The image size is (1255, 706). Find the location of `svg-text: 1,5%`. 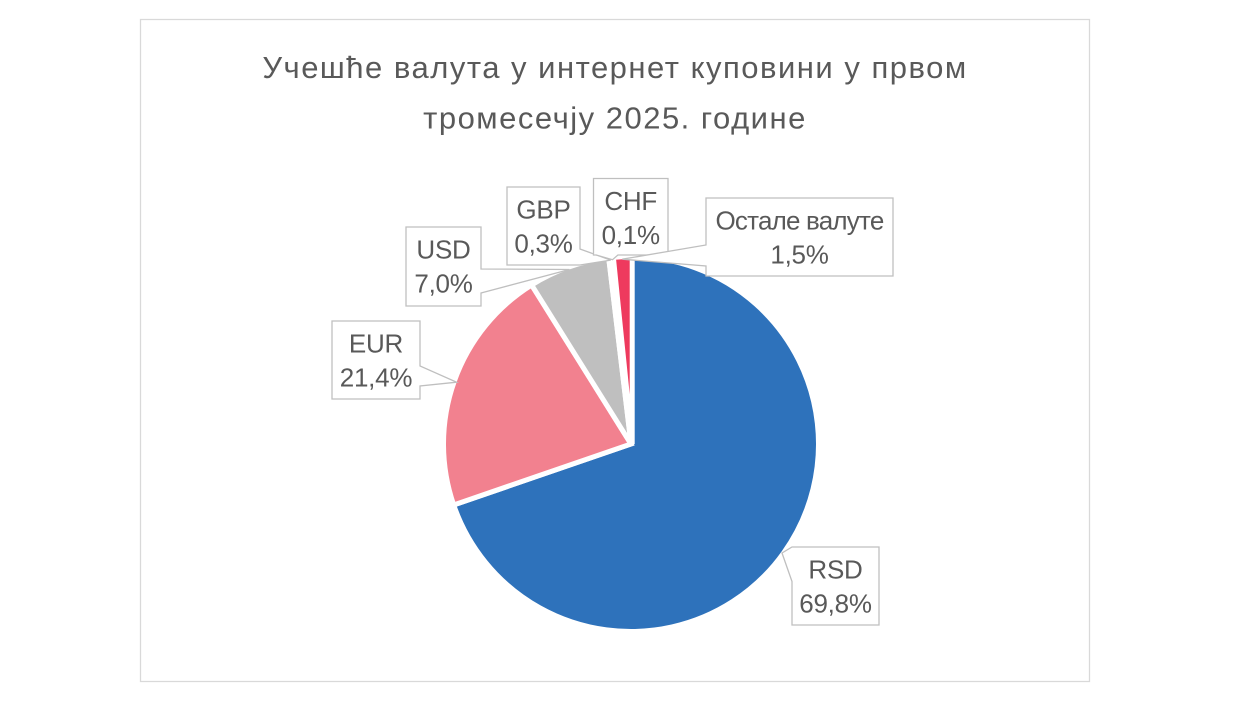

svg-text: 1,5% is located at coordinates (799, 255).